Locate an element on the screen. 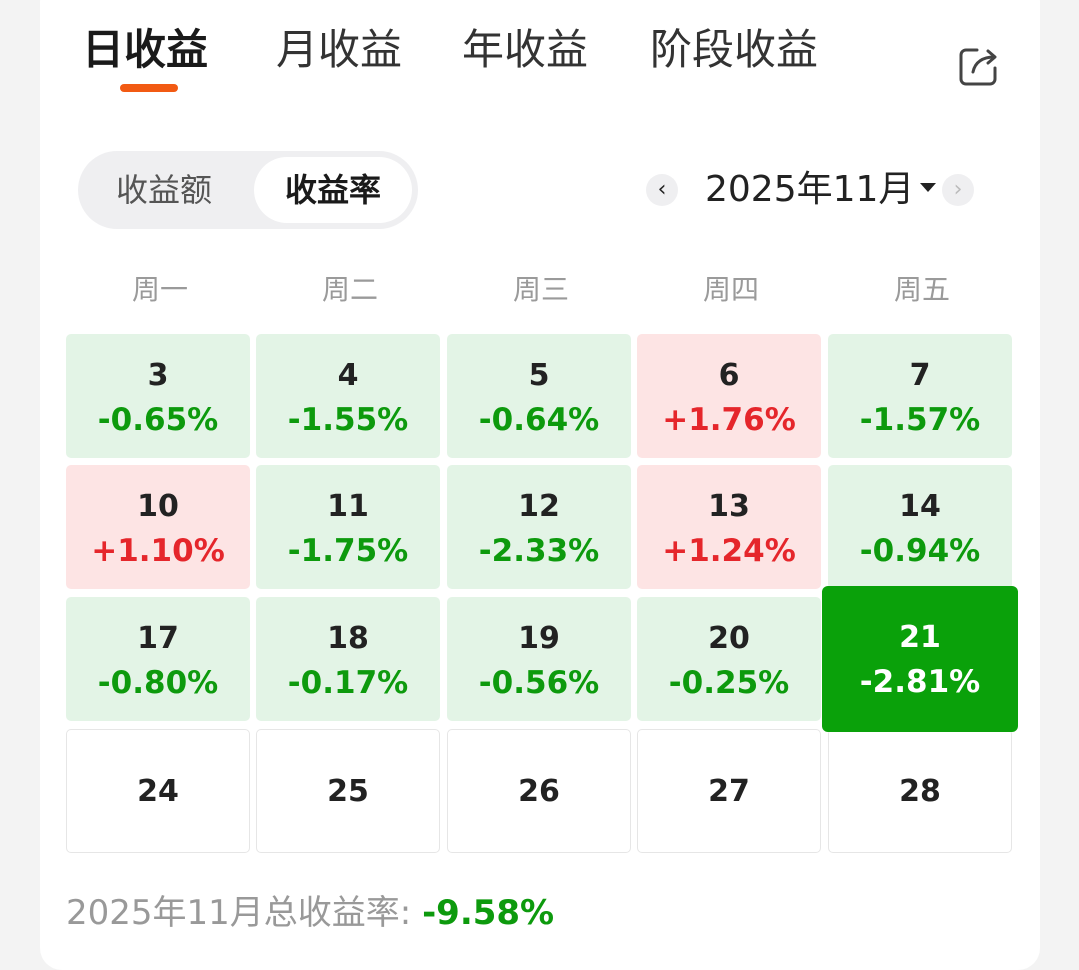 This screenshot has height=970, width=1079. monthly-total-label: 2025年11月总收益率: is located at coordinates (244, 913).